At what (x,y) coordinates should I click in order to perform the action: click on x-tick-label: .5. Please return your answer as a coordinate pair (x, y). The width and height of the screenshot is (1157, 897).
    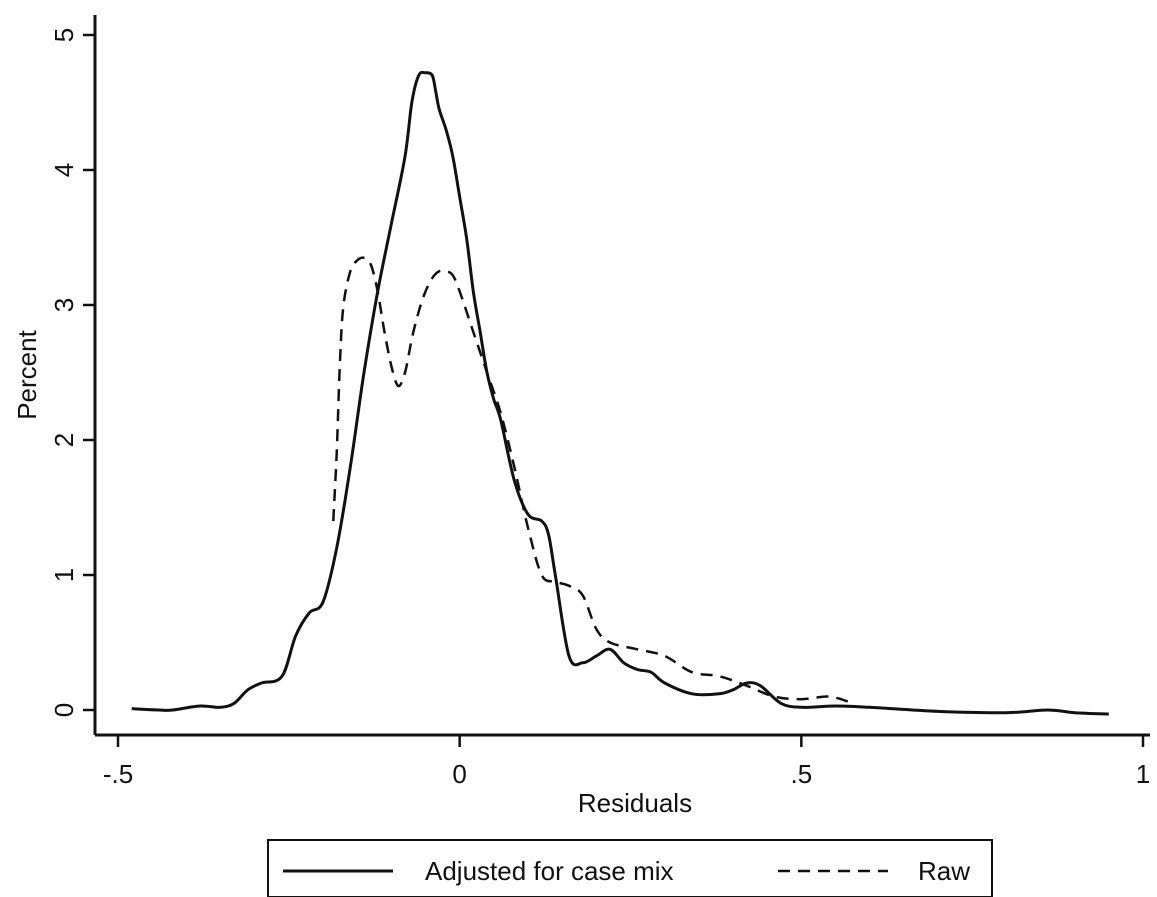
    Looking at the image, I should click on (801, 774).